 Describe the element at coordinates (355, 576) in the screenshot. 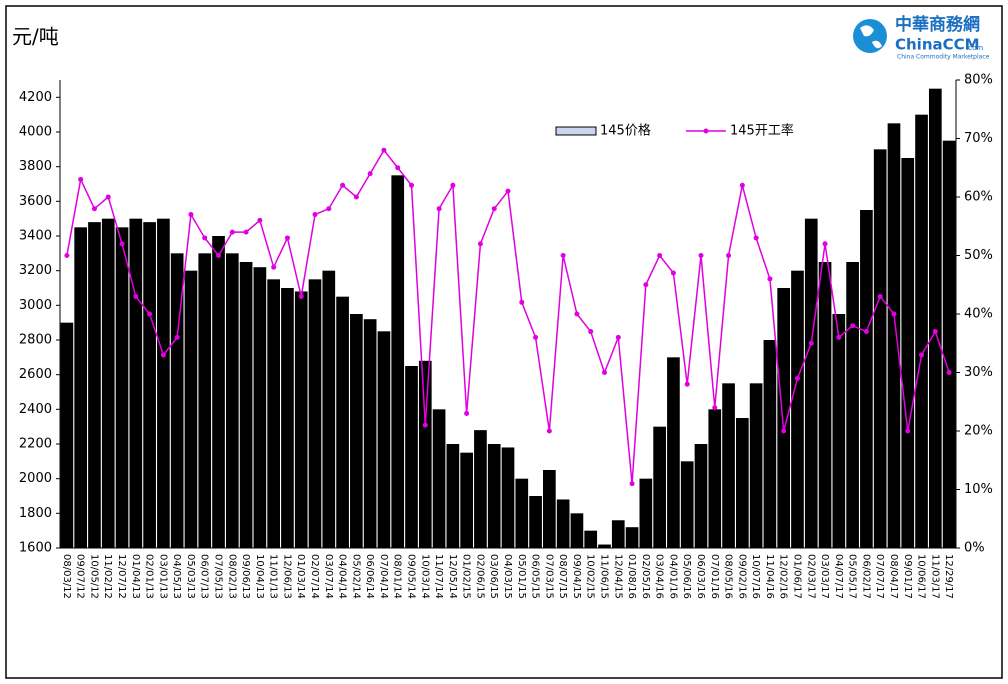

I see `x-tick-label: 05/02/14` at that location.